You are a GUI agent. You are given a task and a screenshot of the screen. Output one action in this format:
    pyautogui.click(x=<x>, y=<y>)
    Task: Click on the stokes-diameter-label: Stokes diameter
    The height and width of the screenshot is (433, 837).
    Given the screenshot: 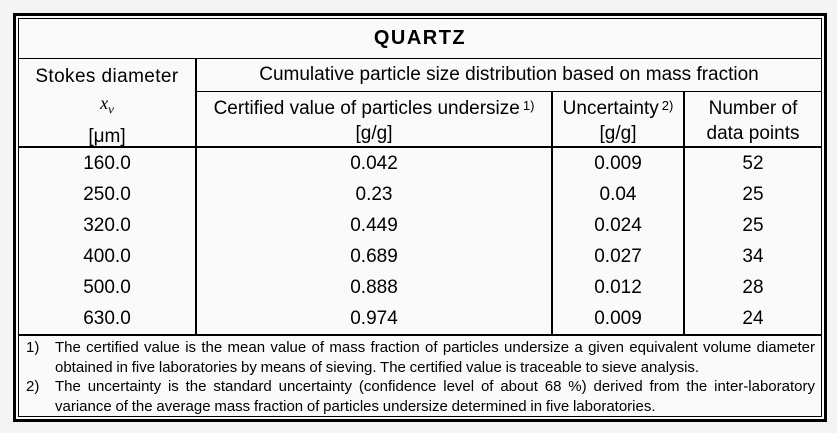 What is the action you would take?
    pyautogui.click(x=107, y=76)
    